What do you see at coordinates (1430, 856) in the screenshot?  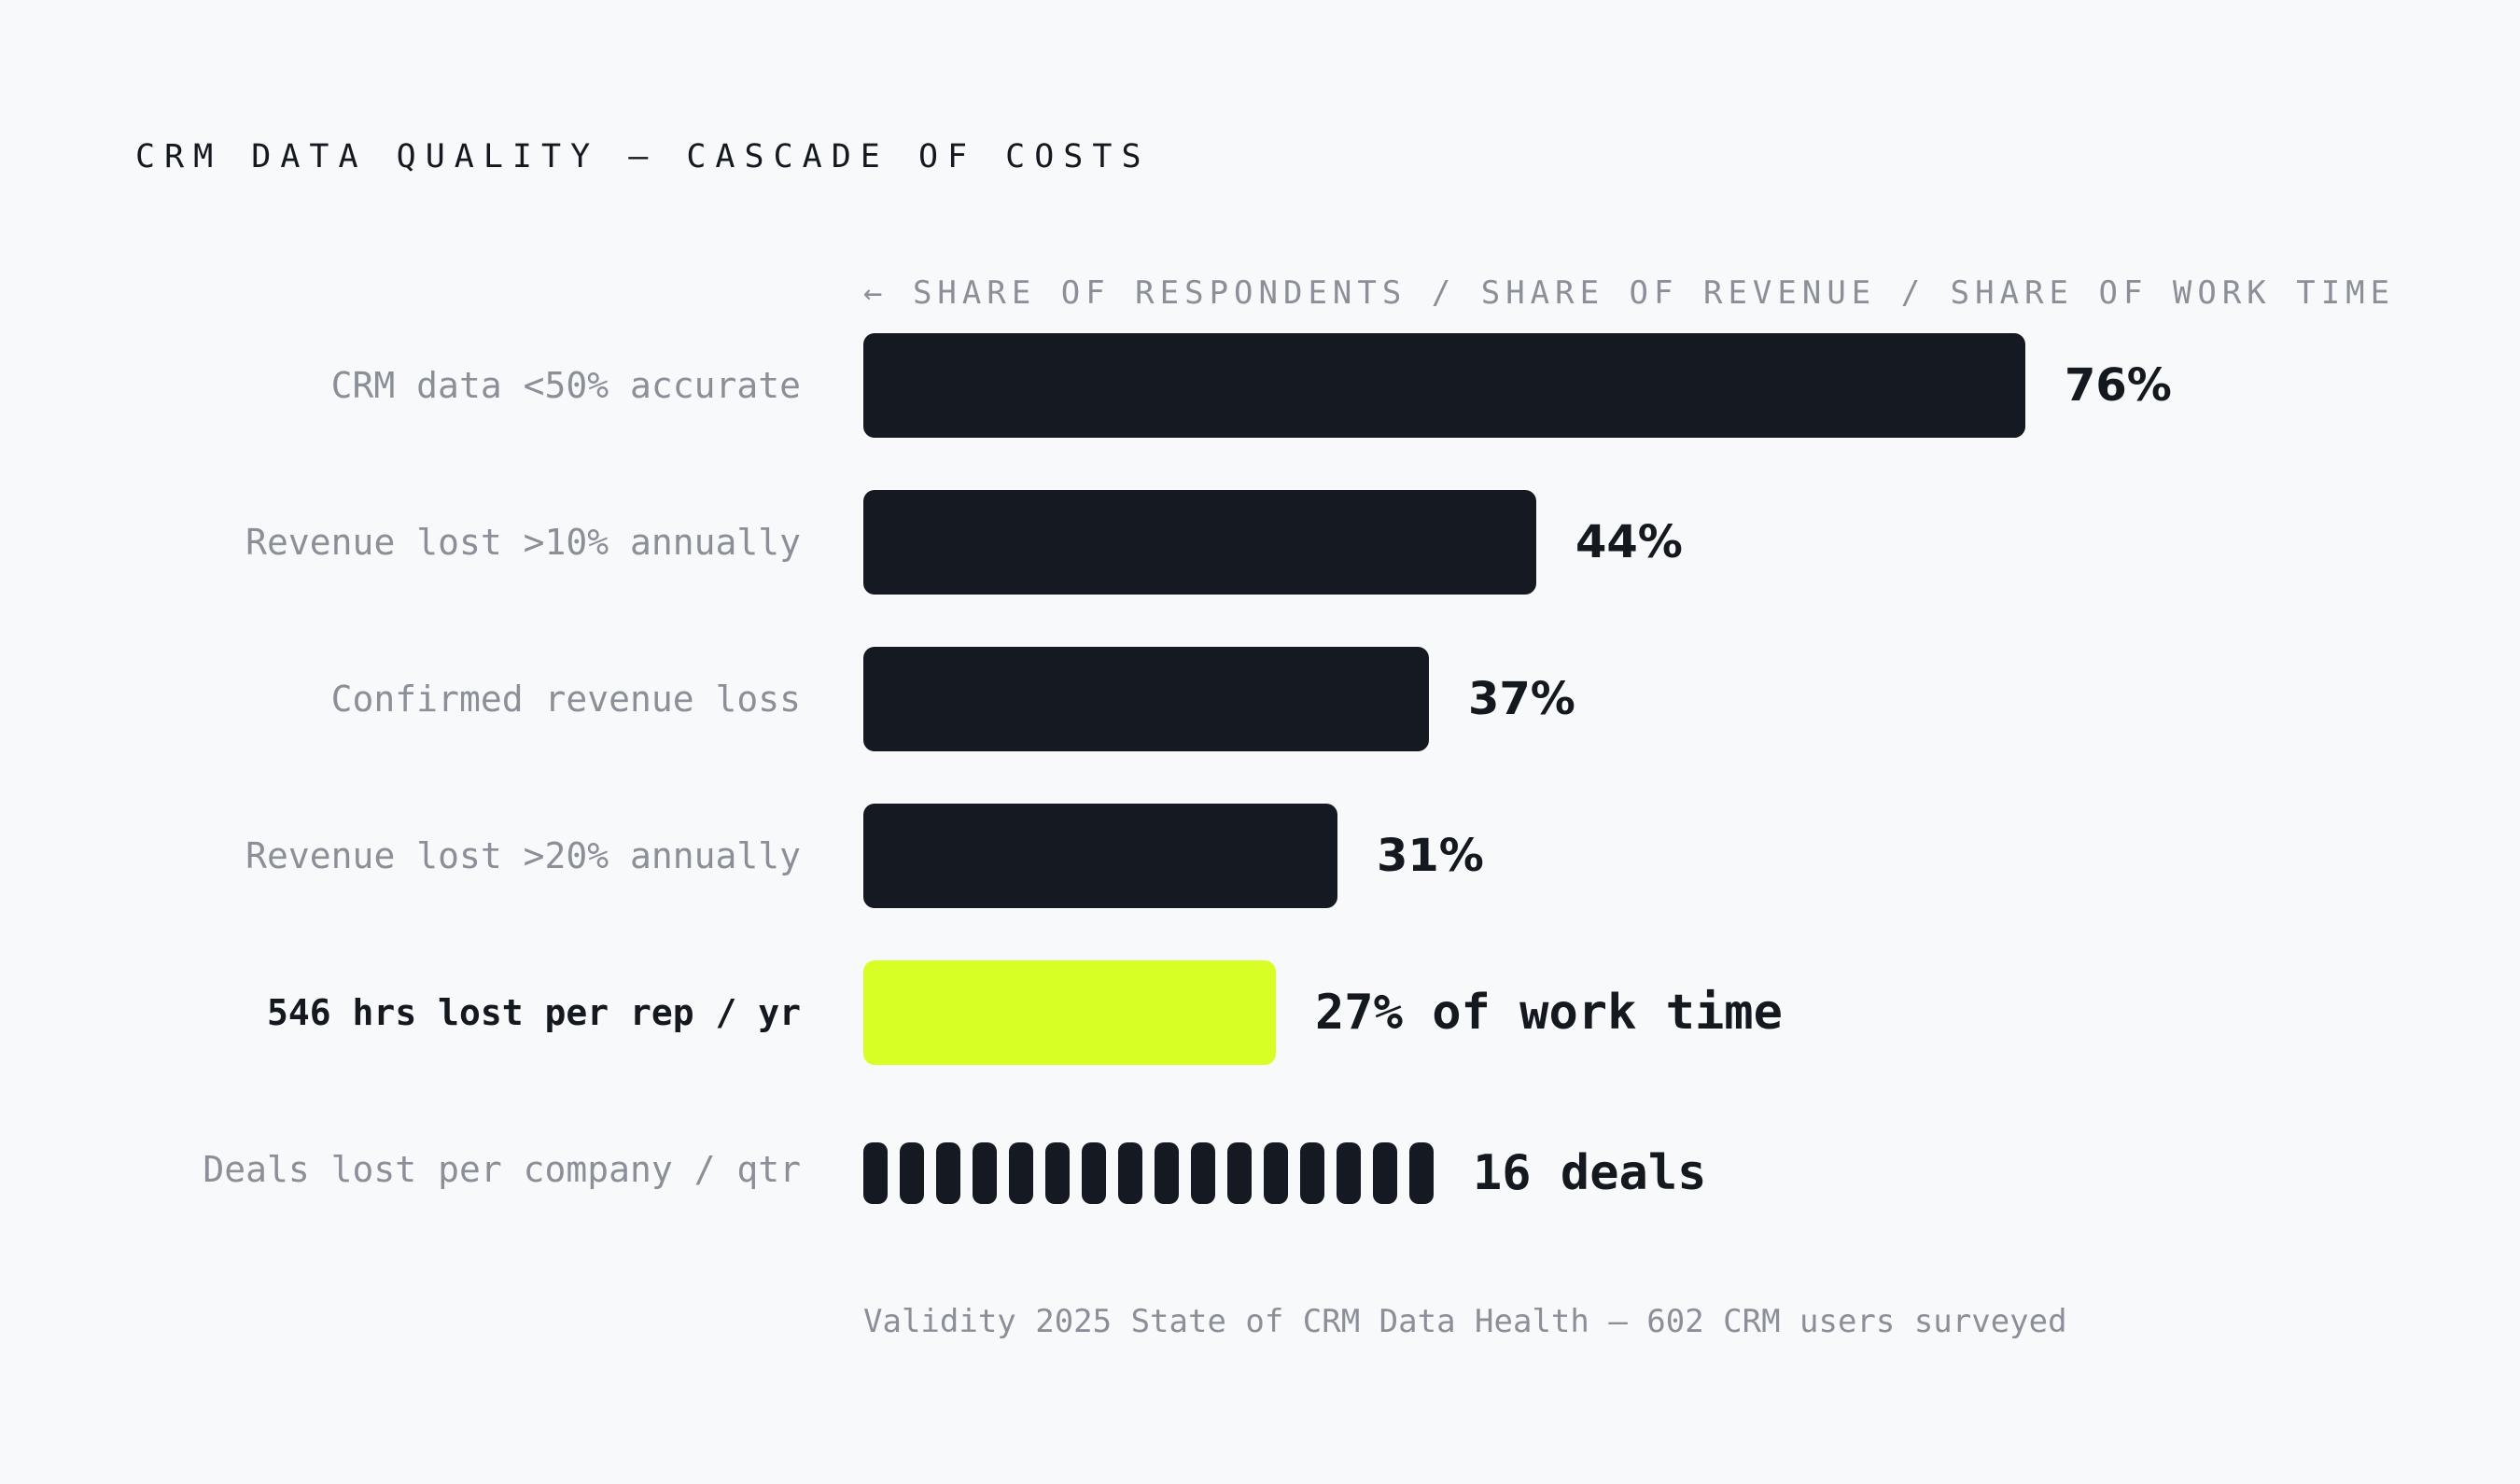 I see `value-label: 31%` at bounding box center [1430, 856].